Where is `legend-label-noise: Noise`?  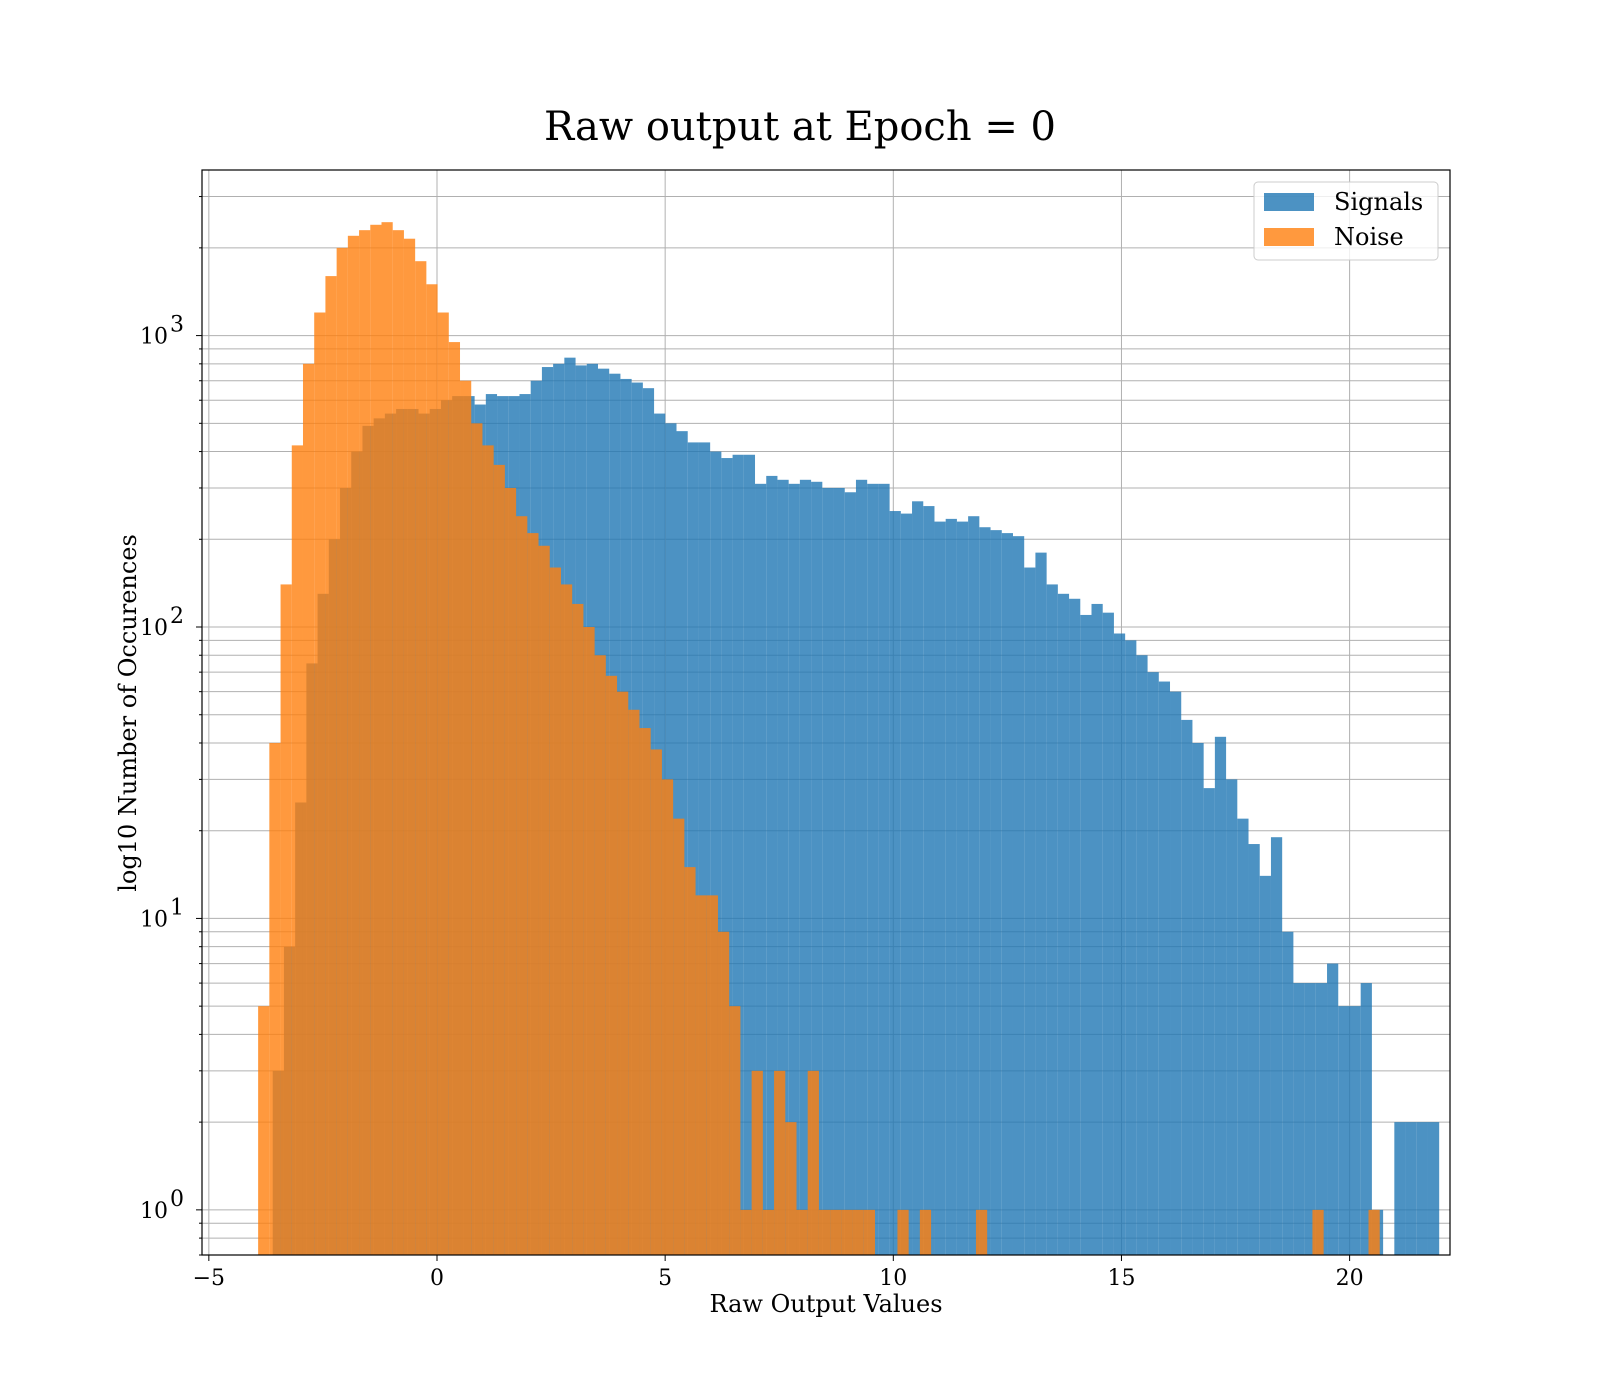 legend-label-noise: Noise is located at coordinates (1369, 237).